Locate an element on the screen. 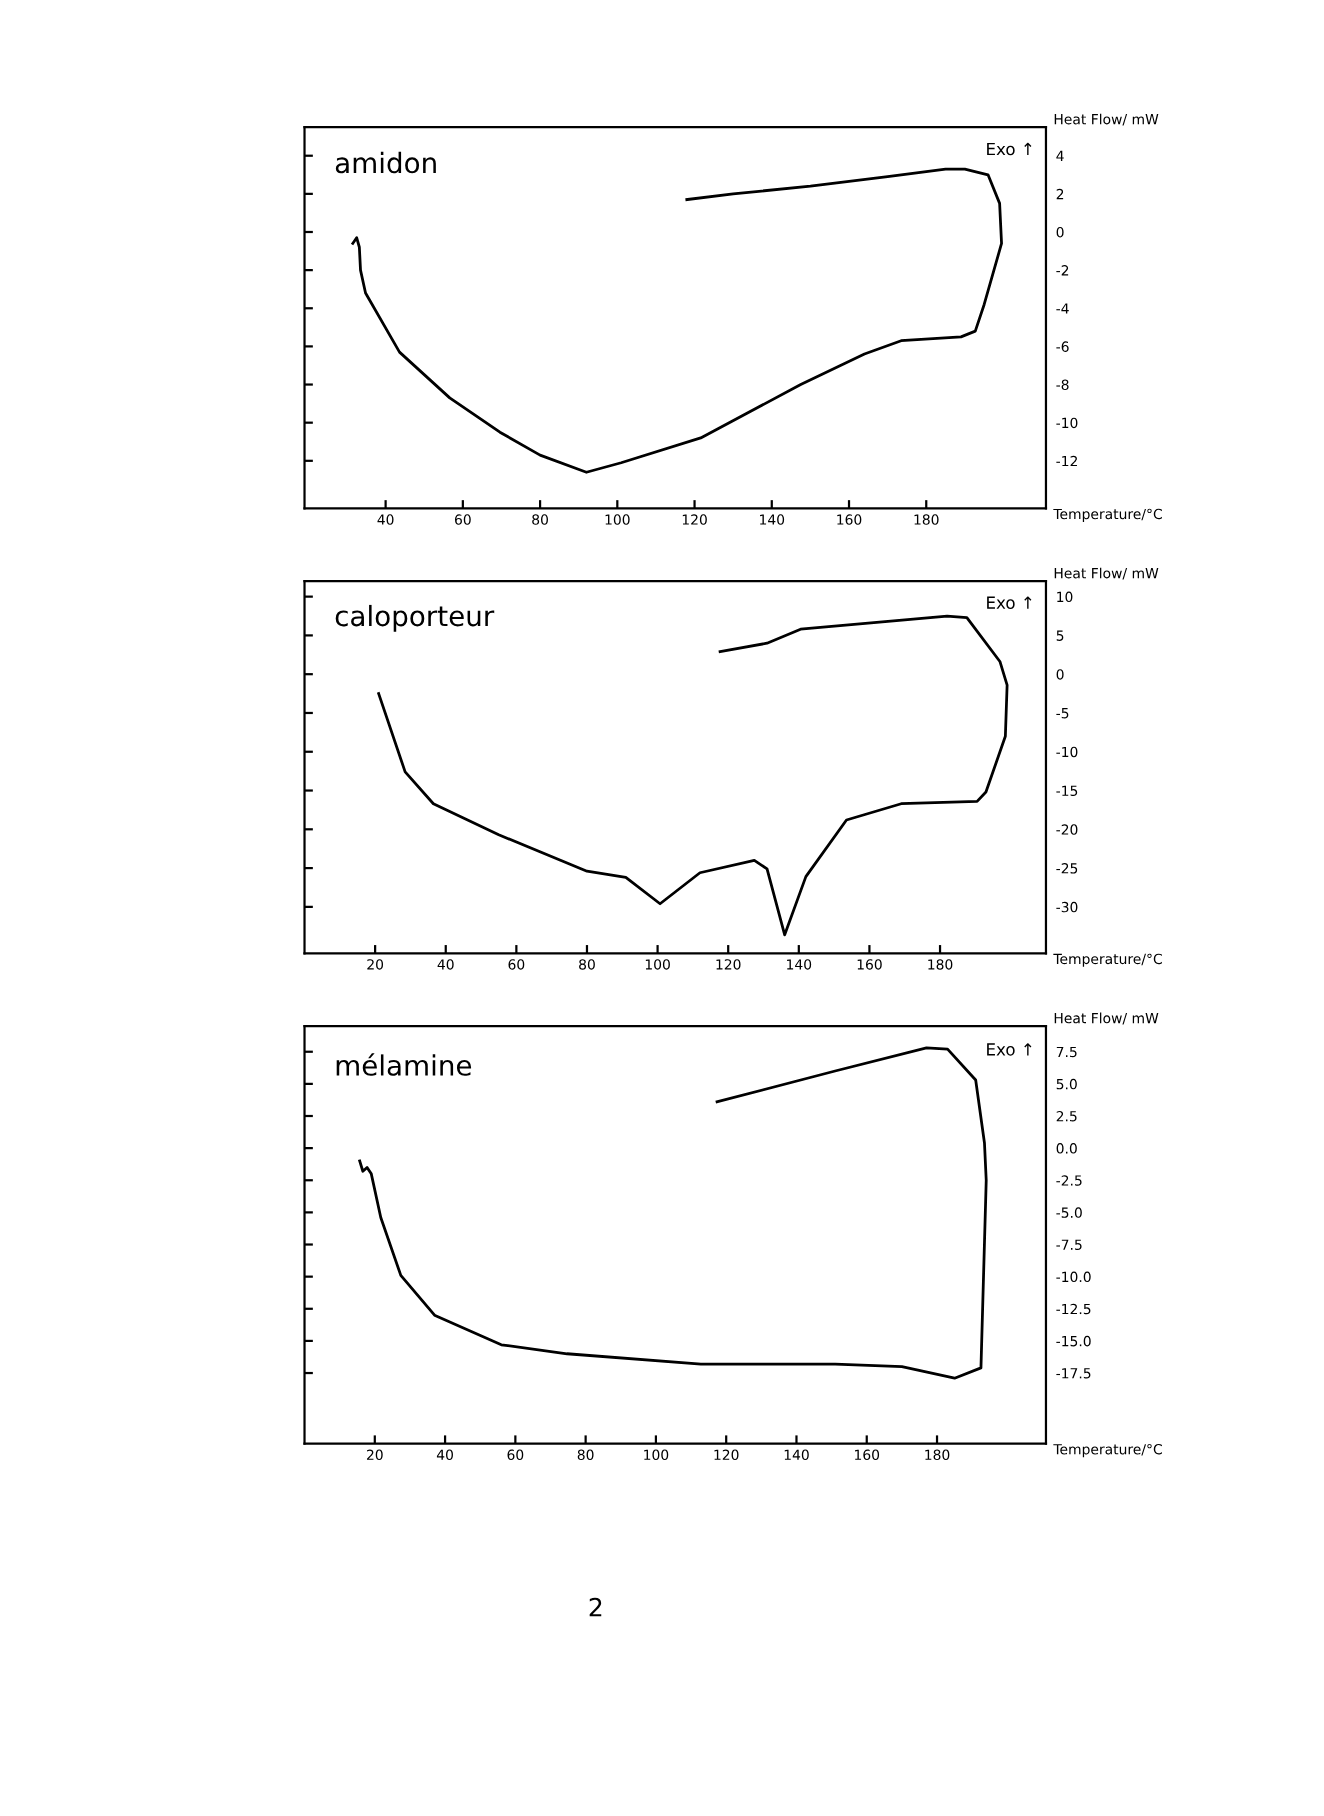  text: 2 is located at coordinates (595, 1607).